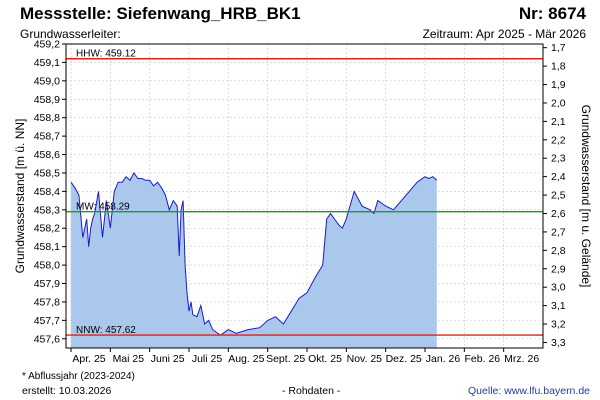 Image resolution: width=600 pixels, height=400 pixels. Describe the element at coordinates (78, 376) in the screenshot. I see `footnote: * Abflussjahr (2023-2024)` at that location.